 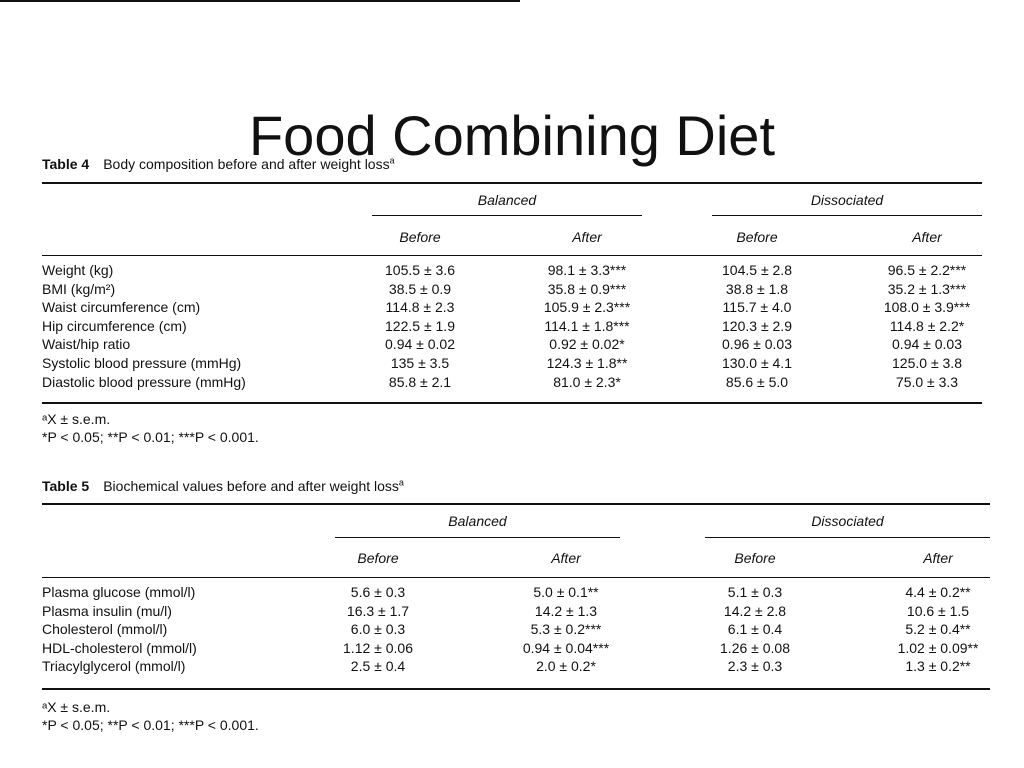 What do you see at coordinates (66, 486) in the screenshot?
I see `table-5-caption-label: Table 5` at bounding box center [66, 486].